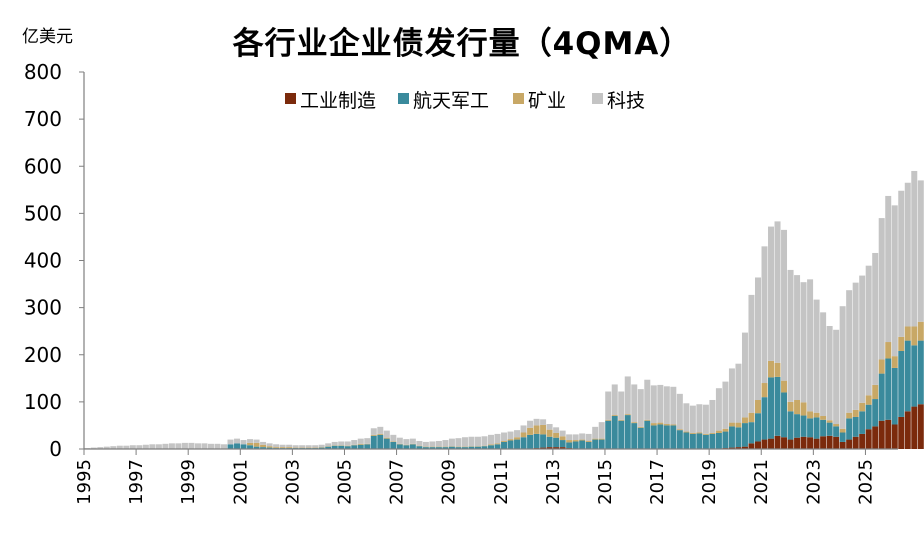 The height and width of the screenshot is (534, 924). Describe the element at coordinates (55, 449) in the screenshot. I see `y-tick-label: 0` at that location.